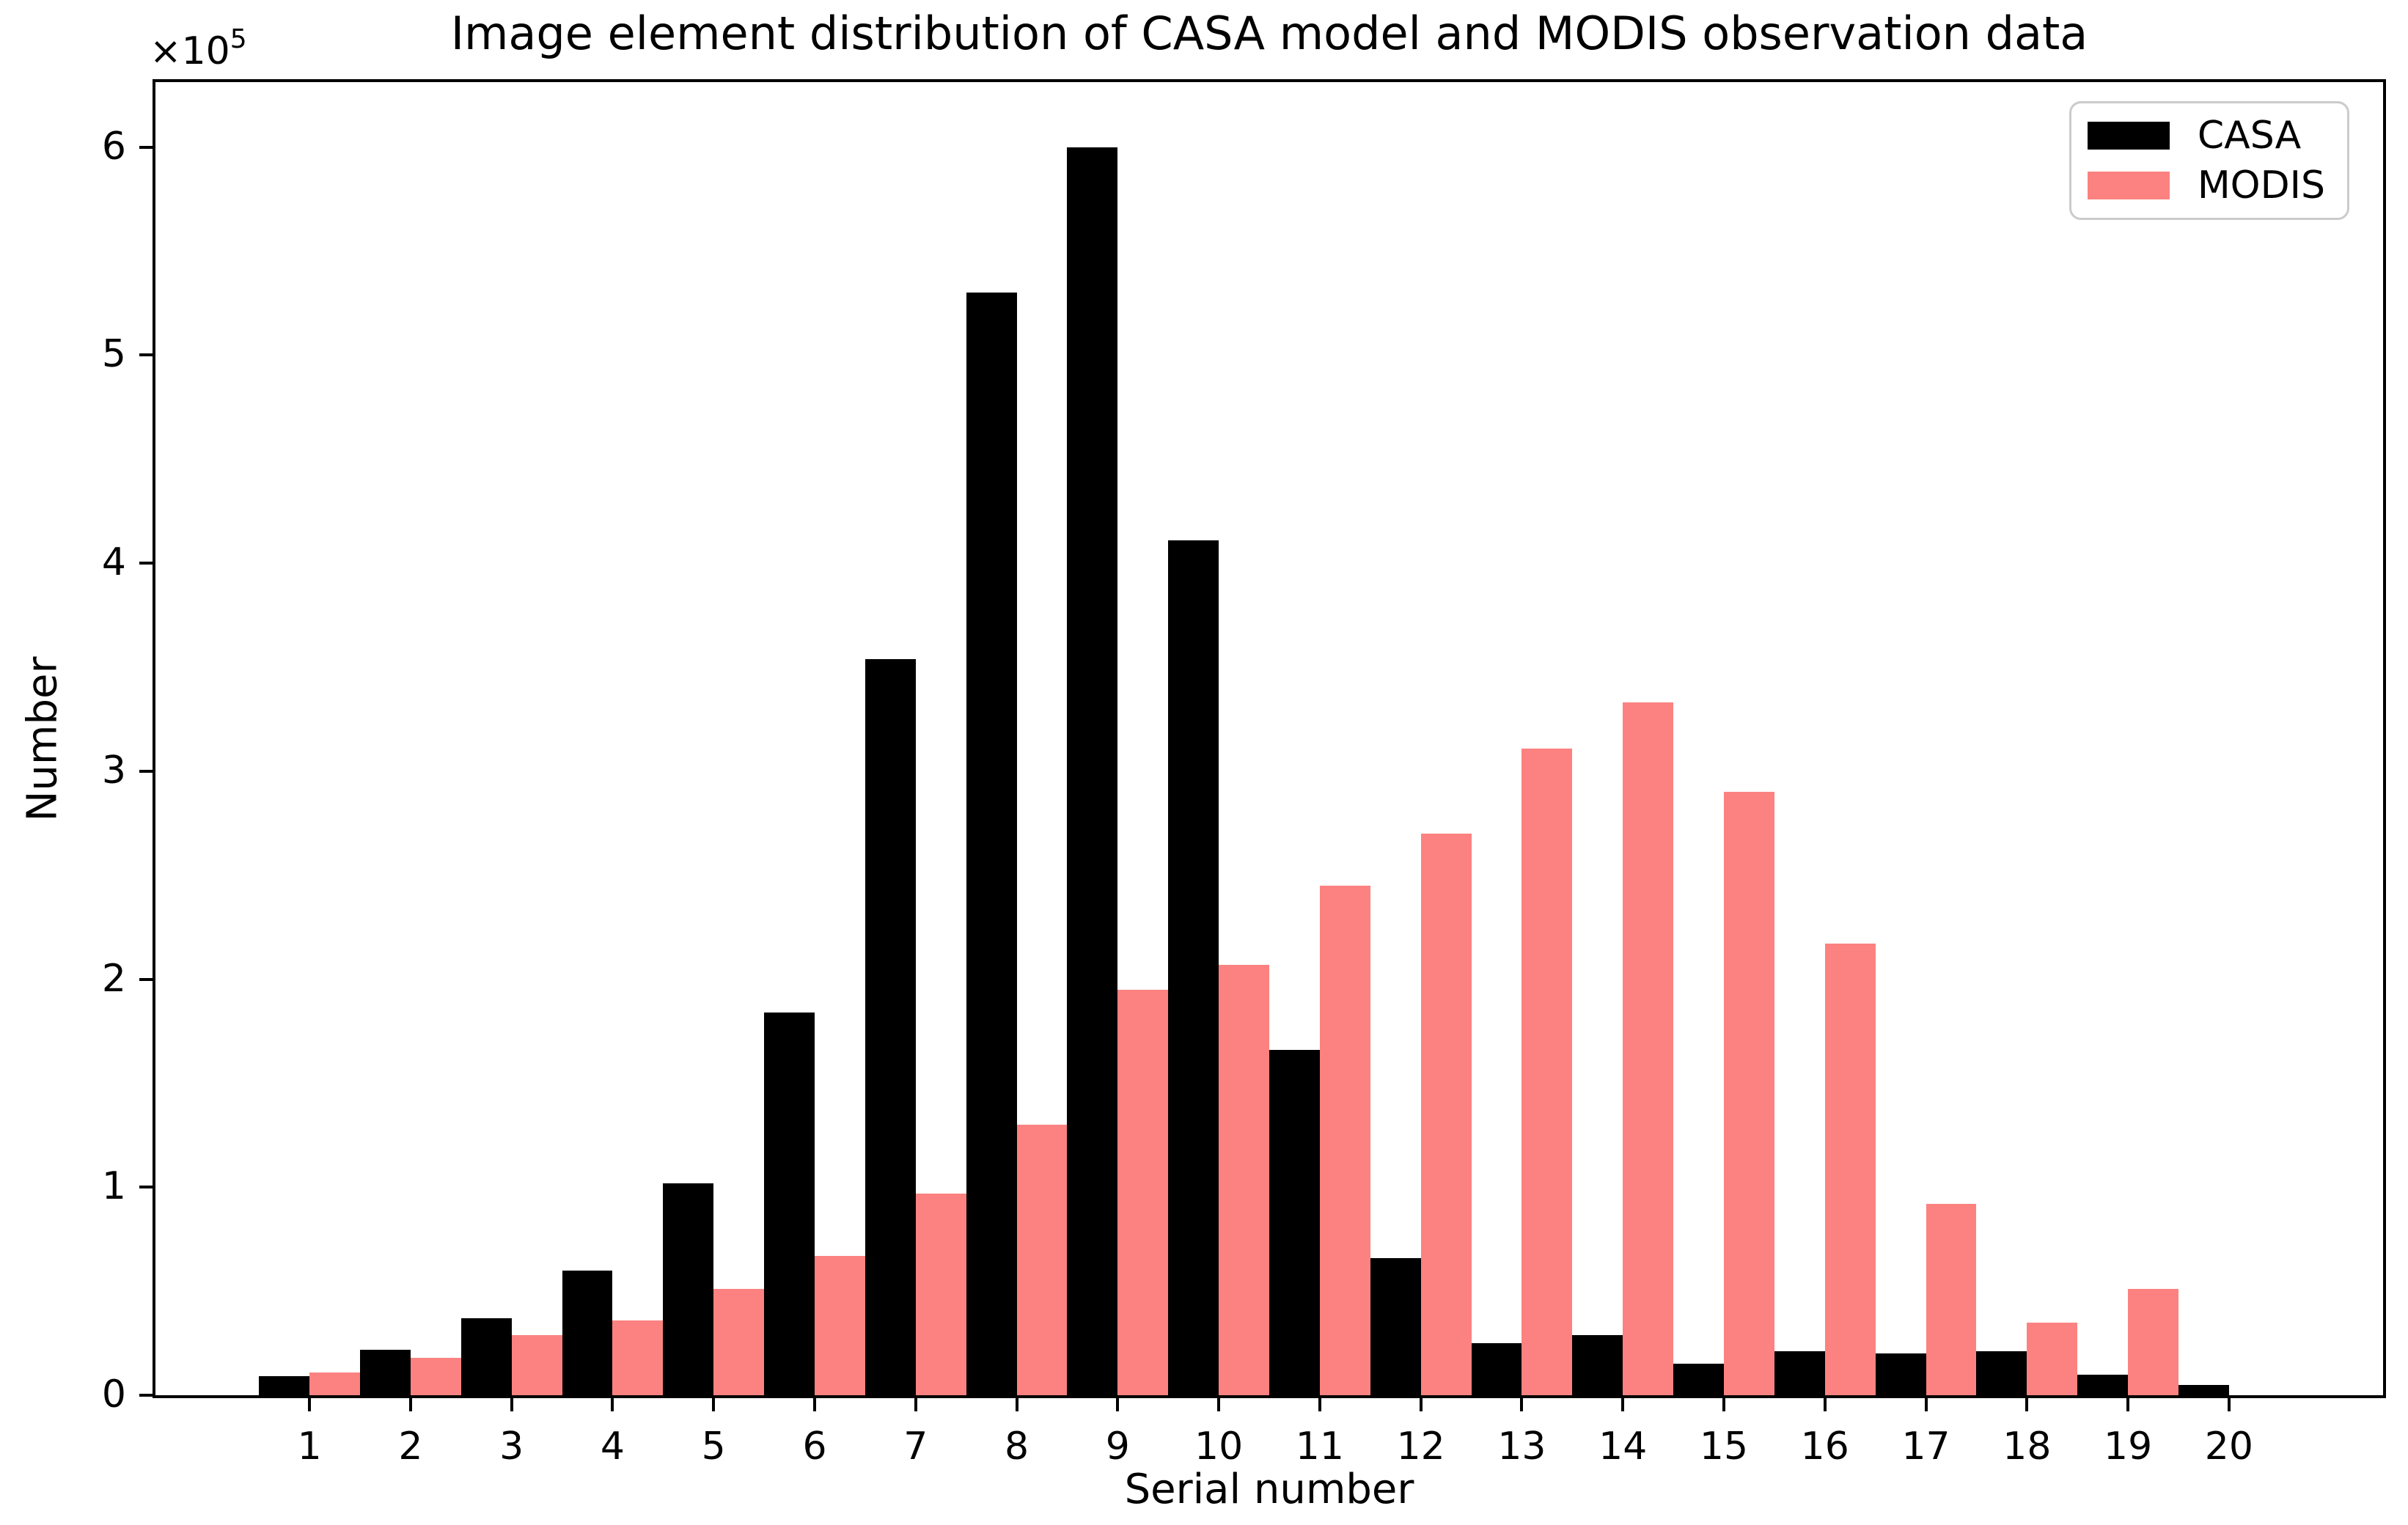 The image size is (2408, 1525). I want to click on legend-swatch-casa-icon, so click(2129, 136).